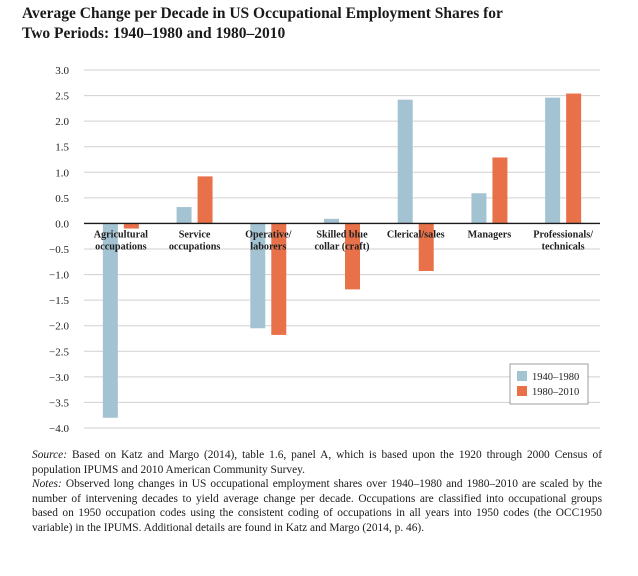 The width and height of the screenshot is (638, 576). I want to click on y-tick-label: −4.0, so click(59, 429).